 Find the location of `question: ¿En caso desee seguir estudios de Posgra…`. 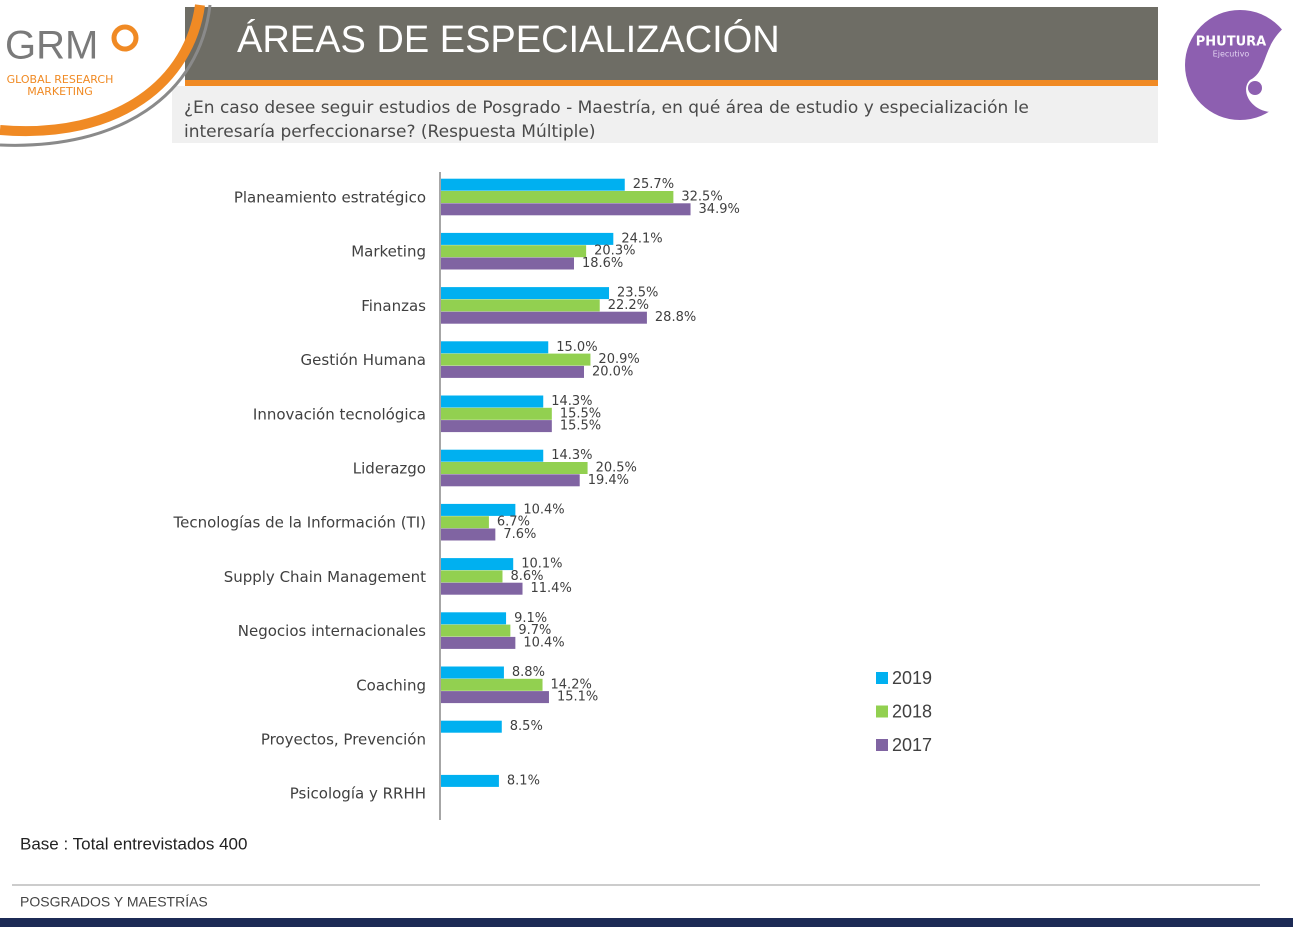

question: ¿En caso desee seguir estudios de Posgra… is located at coordinates (606, 108).